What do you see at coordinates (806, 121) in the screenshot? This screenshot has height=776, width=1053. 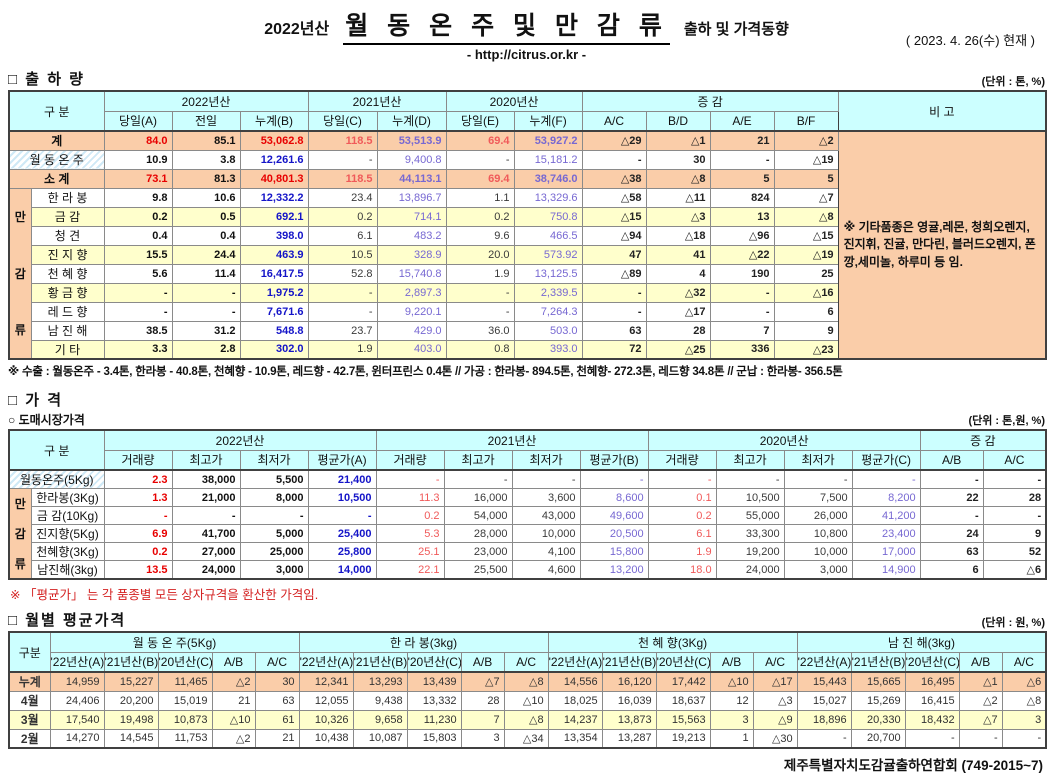 I see `col-header: B/F` at bounding box center [806, 121].